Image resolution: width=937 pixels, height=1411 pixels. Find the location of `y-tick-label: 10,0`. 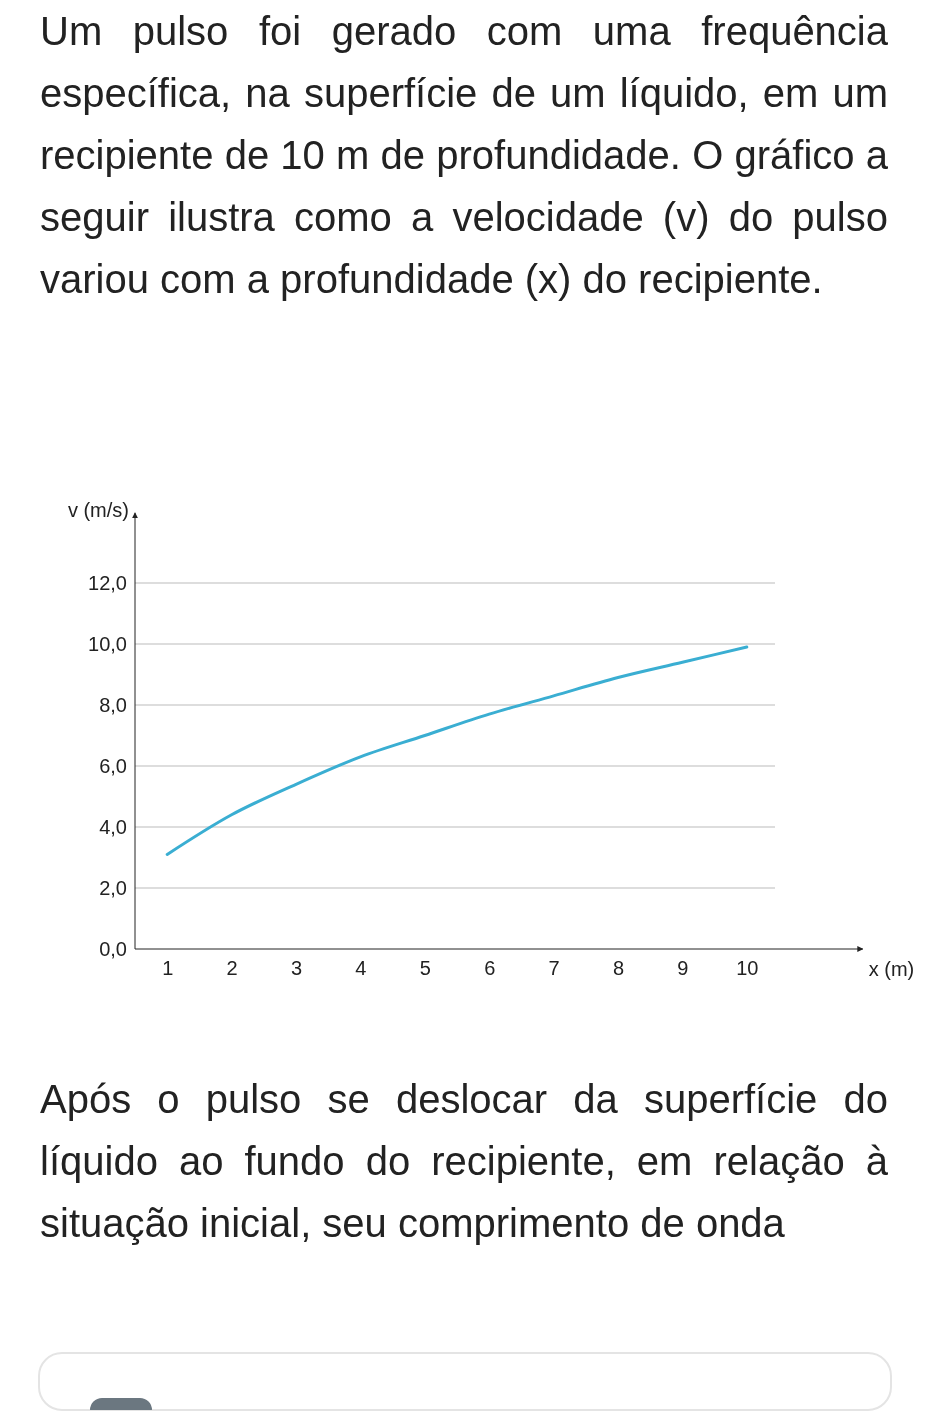

y-tick-label: 10,0 is located at coordinates (107, 643).